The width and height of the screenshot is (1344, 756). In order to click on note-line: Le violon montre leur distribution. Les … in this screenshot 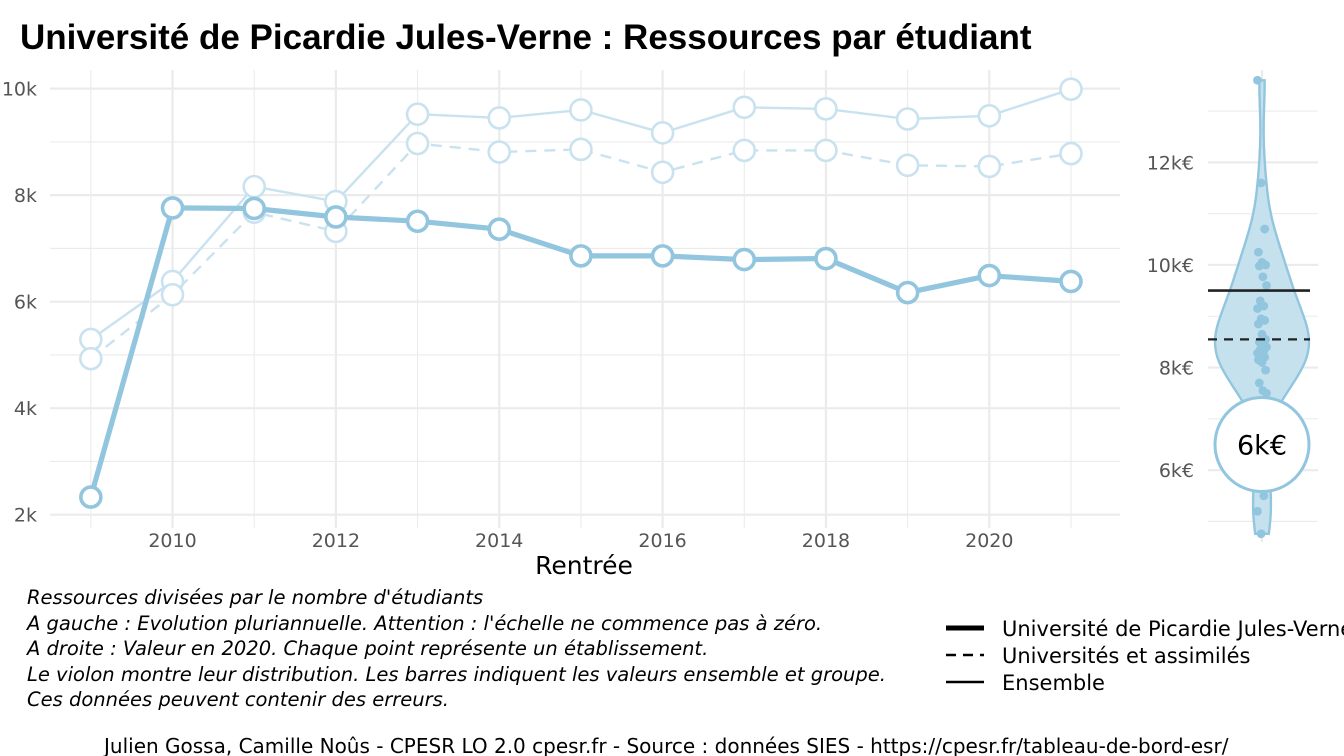, I will do `click(456, 674)`.